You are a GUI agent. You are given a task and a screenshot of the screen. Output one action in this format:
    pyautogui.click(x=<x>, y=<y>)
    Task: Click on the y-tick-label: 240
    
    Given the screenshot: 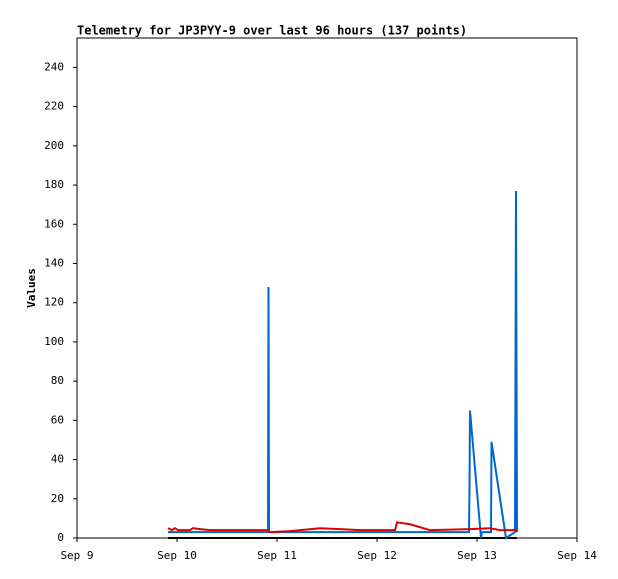 What is the action you would take?
    pyautogui.click(x=54, y=66)
    